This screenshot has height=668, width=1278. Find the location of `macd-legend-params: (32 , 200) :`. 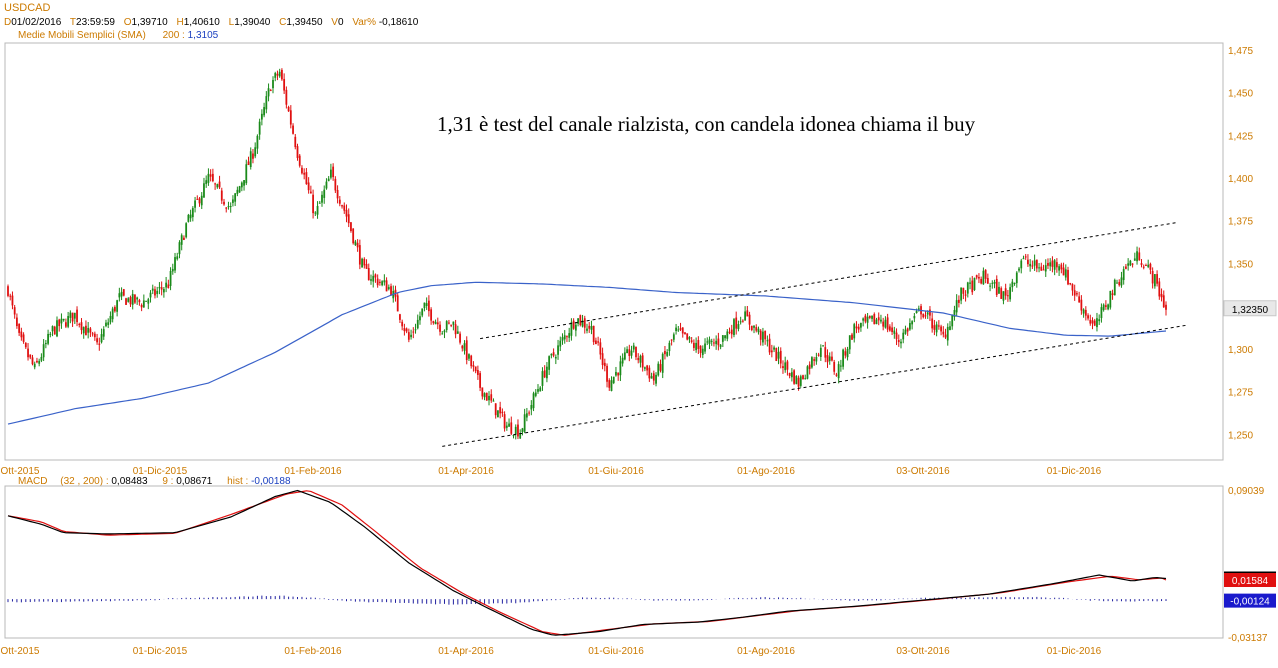

macd-legend-params: (32 , 200) : is located at coordinates (84, 481).